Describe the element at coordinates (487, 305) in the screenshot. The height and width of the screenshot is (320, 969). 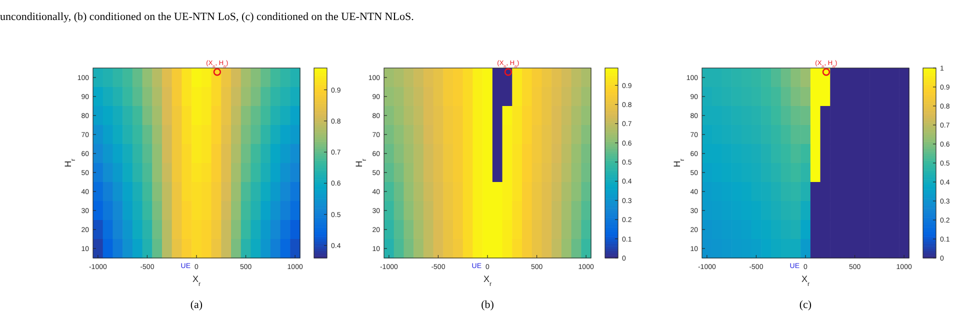
I see `text: (b)` at that location.